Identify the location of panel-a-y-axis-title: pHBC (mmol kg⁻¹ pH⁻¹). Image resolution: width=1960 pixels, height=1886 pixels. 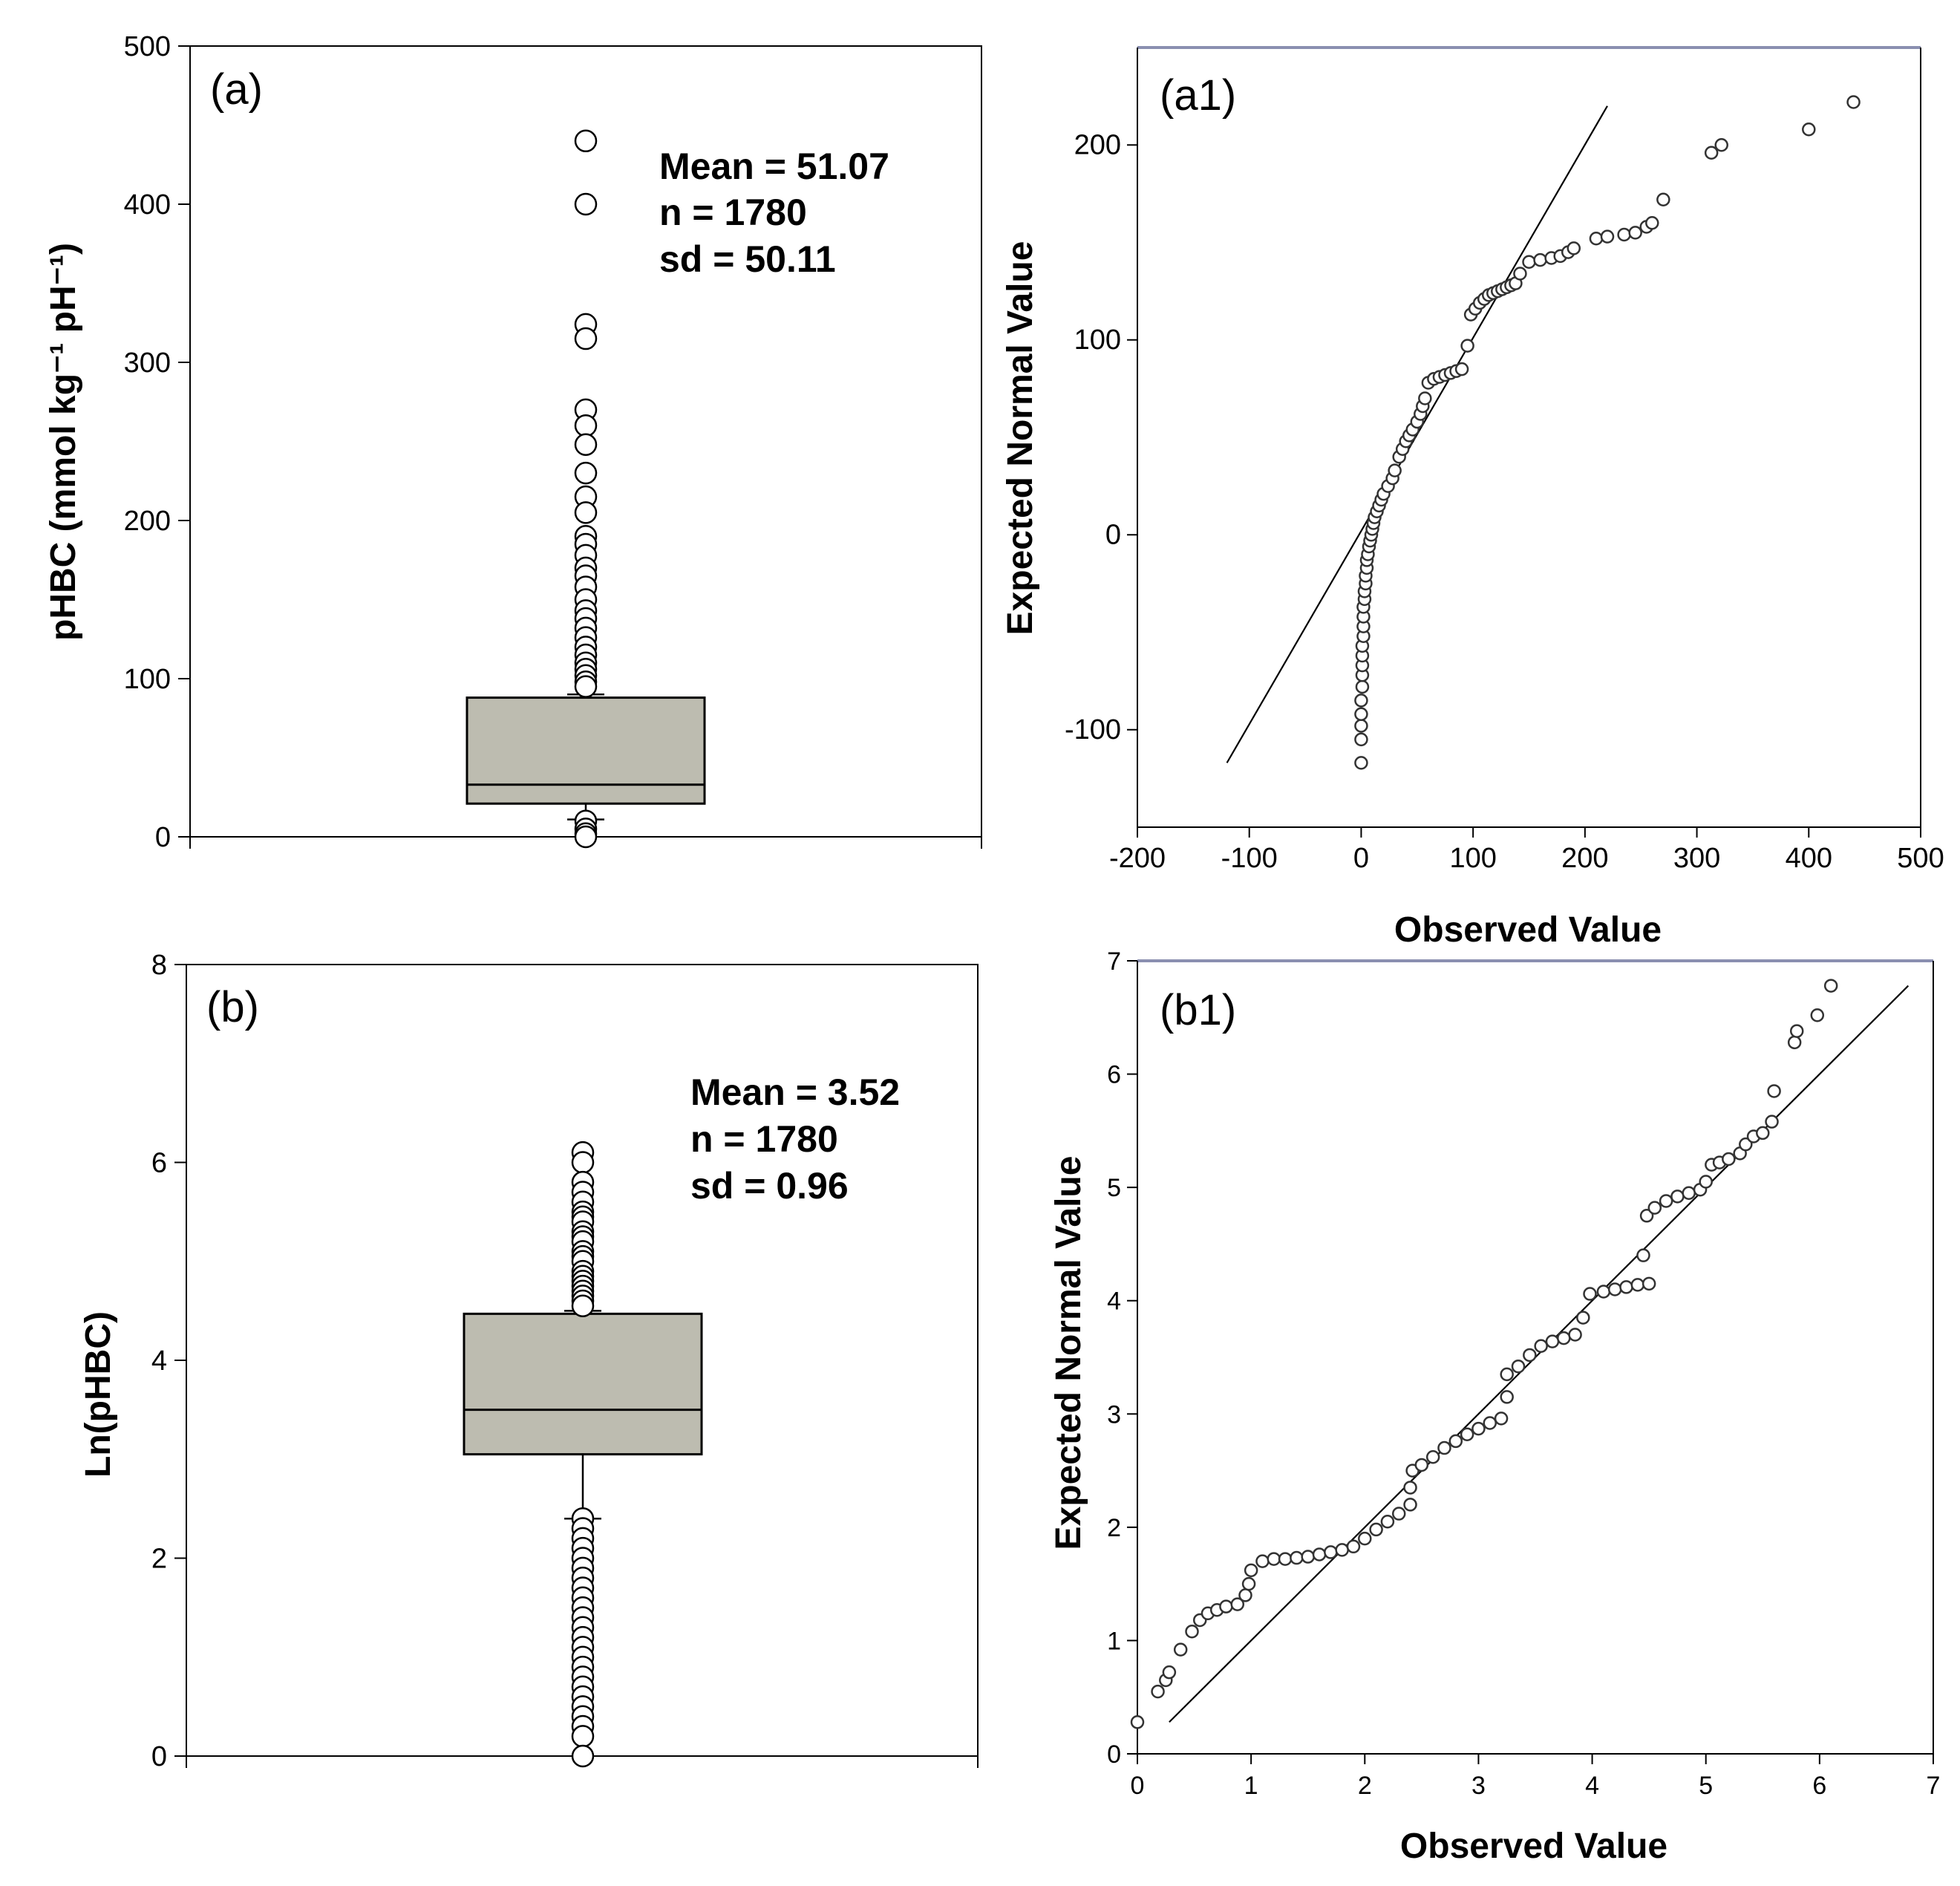
(63, 442).